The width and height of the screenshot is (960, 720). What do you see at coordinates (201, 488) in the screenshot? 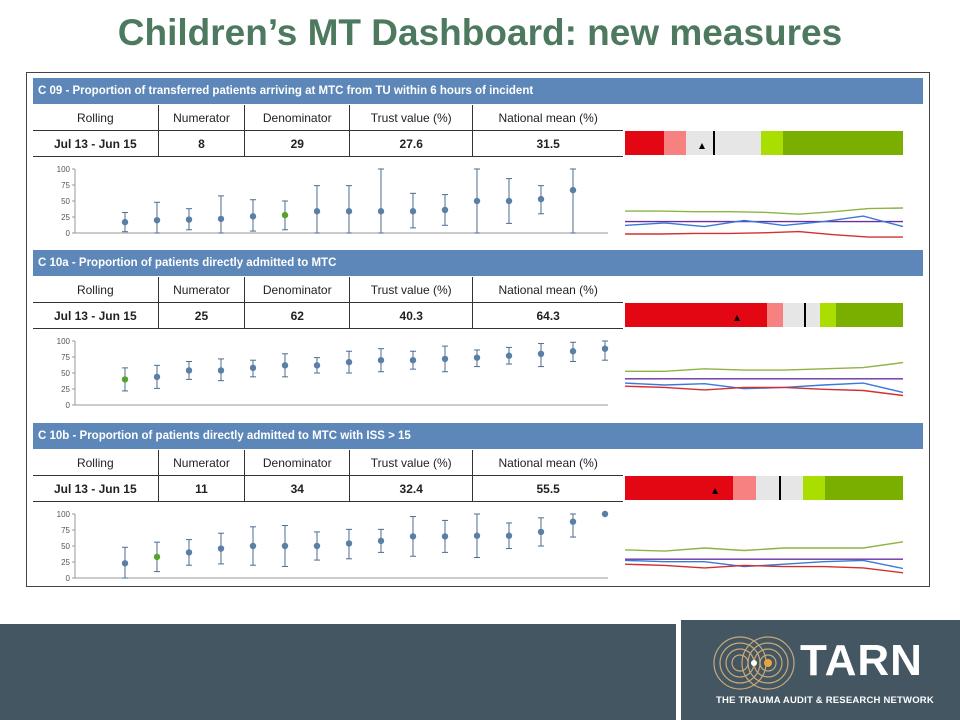
I see `numerator-value: 11` at bounding box center [201, 488].